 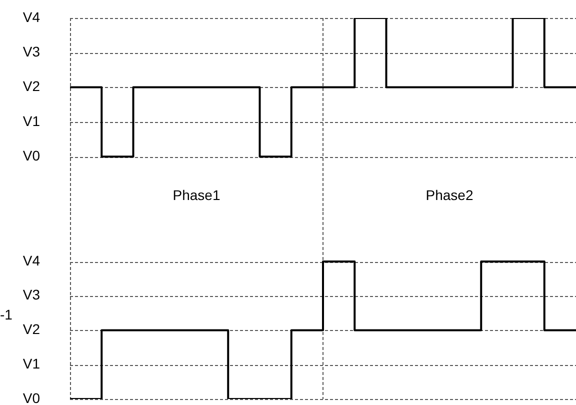 What do you see at coordinates (196, 194) in the screenshot?
I see `text: Phase1` at bounding box center [196, 194].